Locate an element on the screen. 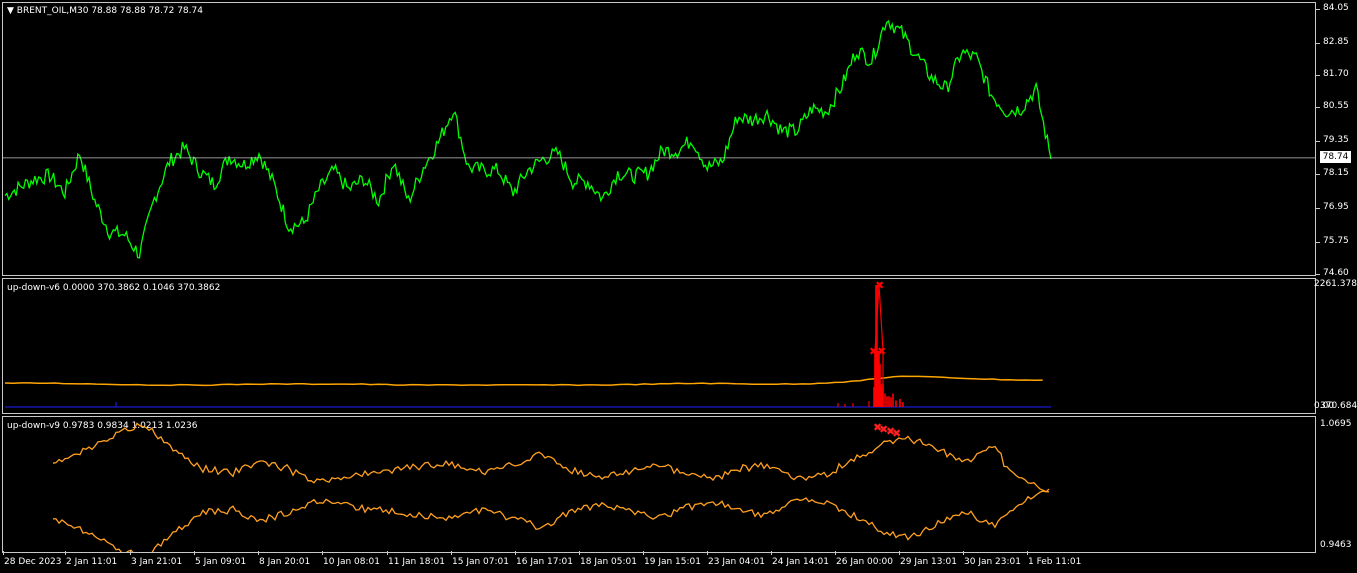 The height and width of the screenshot is (573, 1357). time-axis-label: 1 Feb 11:01 is located at coordinates (1055, 562).